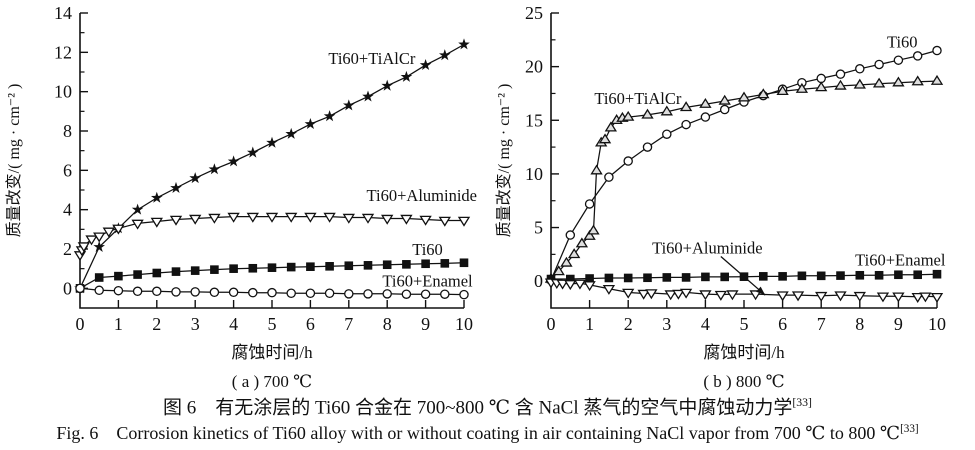  What do you see at coordinates (63, 13) in the screenshot?
I see `y-tick-label: 14` at bounding box center [63, 13].